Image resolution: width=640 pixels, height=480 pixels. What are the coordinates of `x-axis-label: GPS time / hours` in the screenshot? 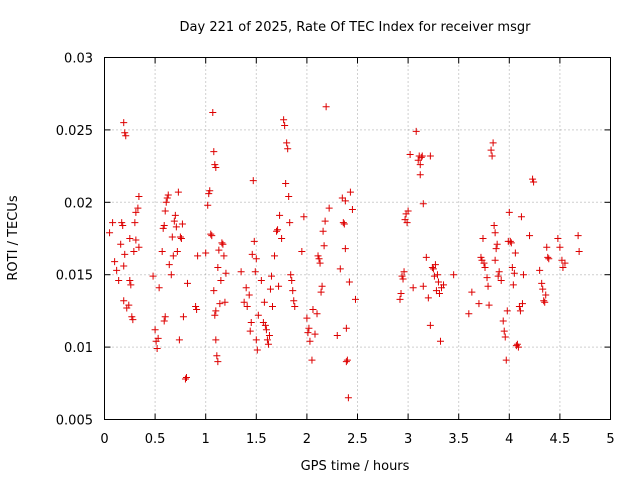 It's located at (355, 466).